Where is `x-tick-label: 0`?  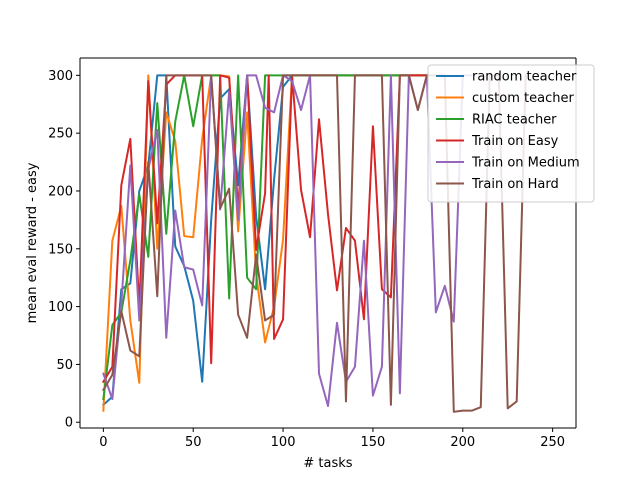 x-tick-label: 0 is located at coordinates (103, 442).